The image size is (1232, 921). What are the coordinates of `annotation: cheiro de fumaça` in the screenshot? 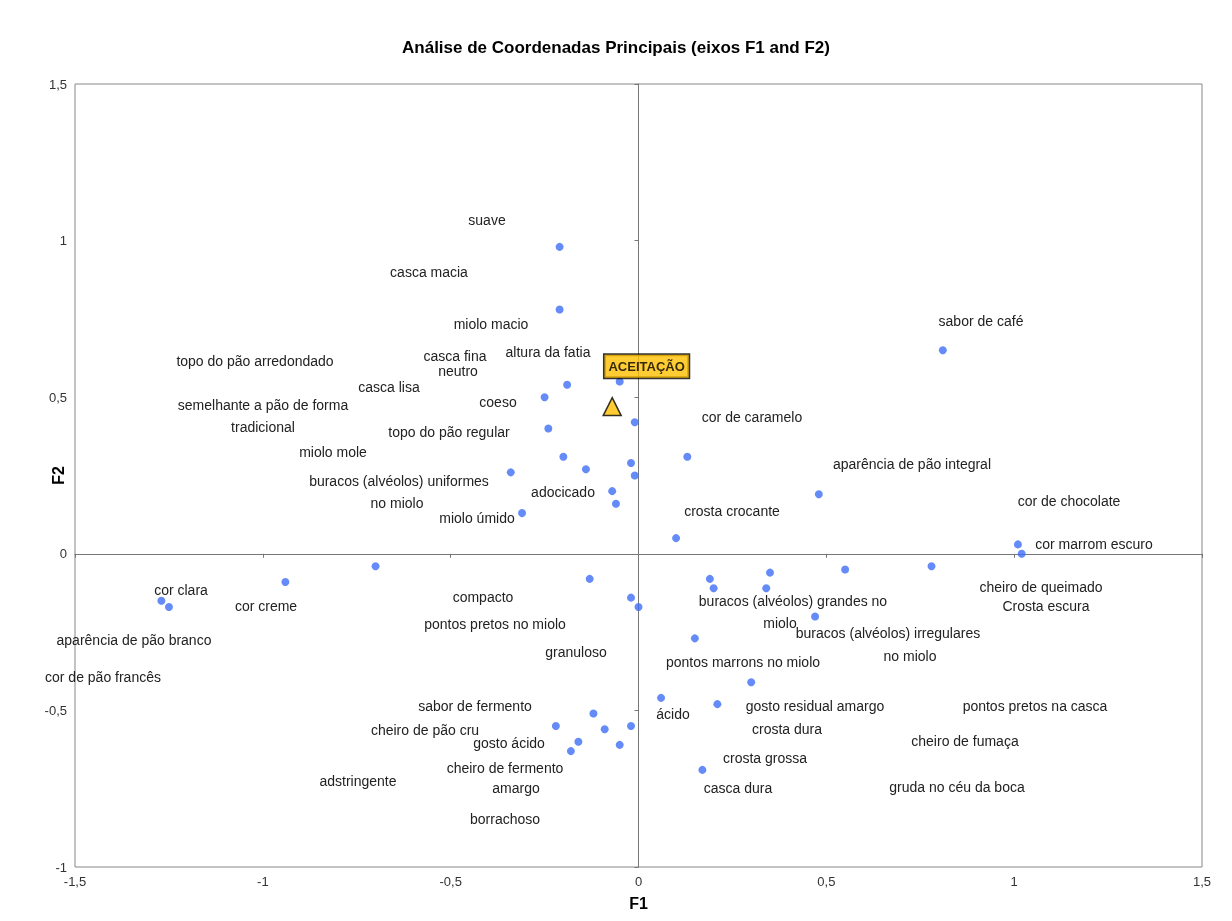 It's located at (965, 741).